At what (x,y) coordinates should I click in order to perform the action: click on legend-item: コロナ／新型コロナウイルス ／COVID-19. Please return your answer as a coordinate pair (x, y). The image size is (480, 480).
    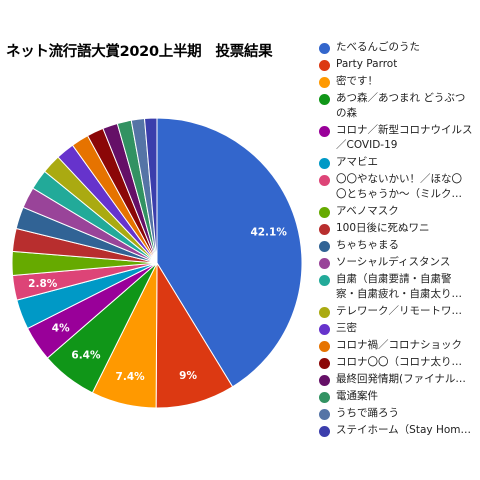
    Looking at the image, I should click on (398, 138).